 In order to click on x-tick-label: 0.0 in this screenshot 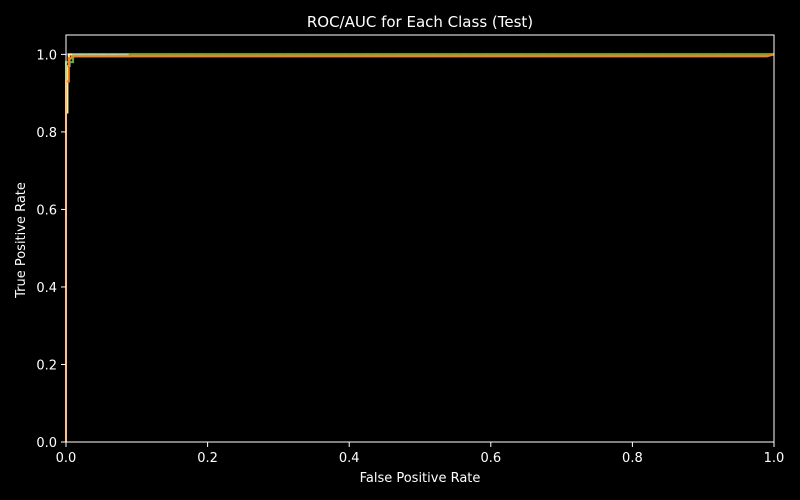, I will do `click(66, 458)`.